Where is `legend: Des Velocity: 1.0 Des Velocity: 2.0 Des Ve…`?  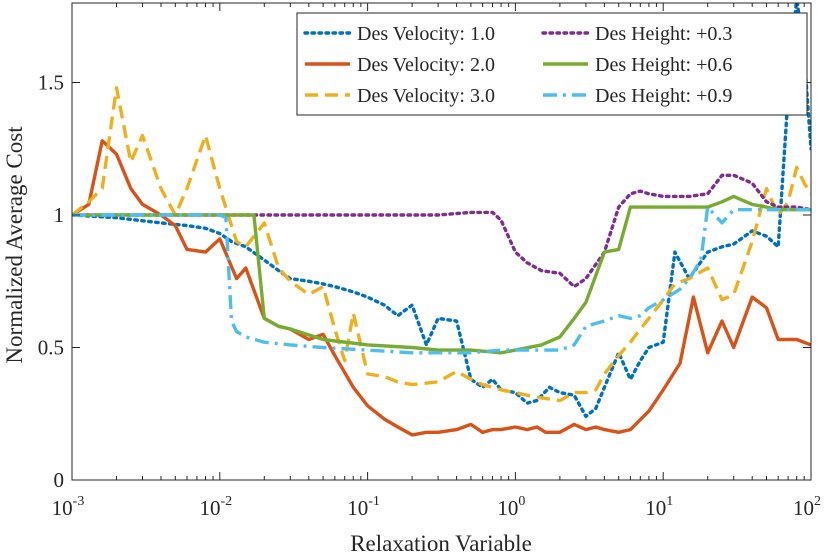 legend: Des Velocity: 1.0 Des Velocity: 2.0 Des Ve… is located at coordinates (552, 64).